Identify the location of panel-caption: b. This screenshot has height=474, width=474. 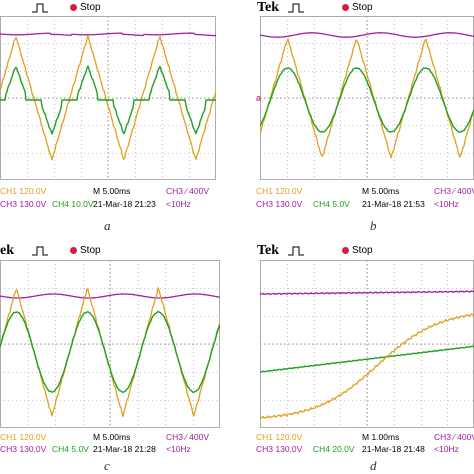
(373, 225).